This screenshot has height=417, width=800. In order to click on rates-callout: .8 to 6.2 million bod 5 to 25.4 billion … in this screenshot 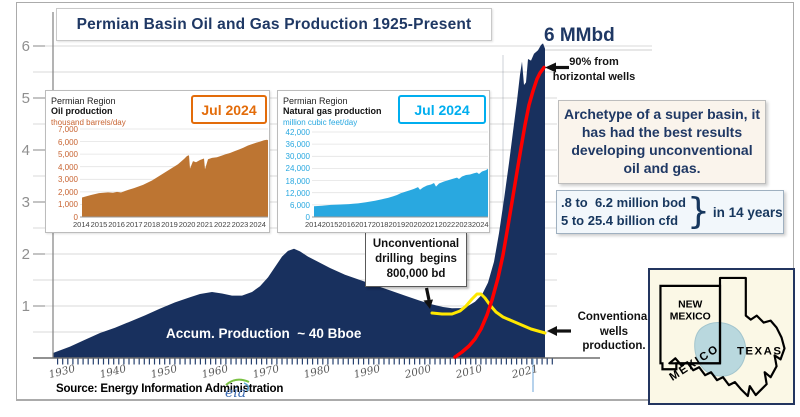, I will do `click(670, 212)`.